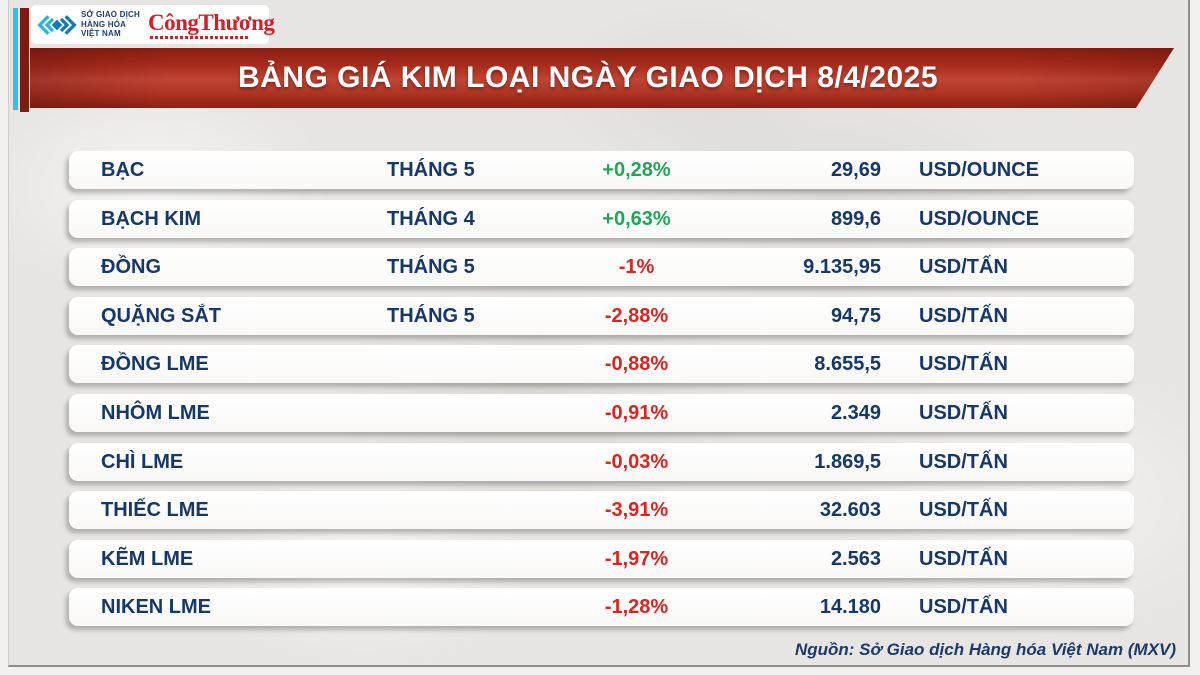  What do you see at coordinates (847, 364) in the screenshot?
I see `price-value: 8.655,5` at bounding box center [847, 364].